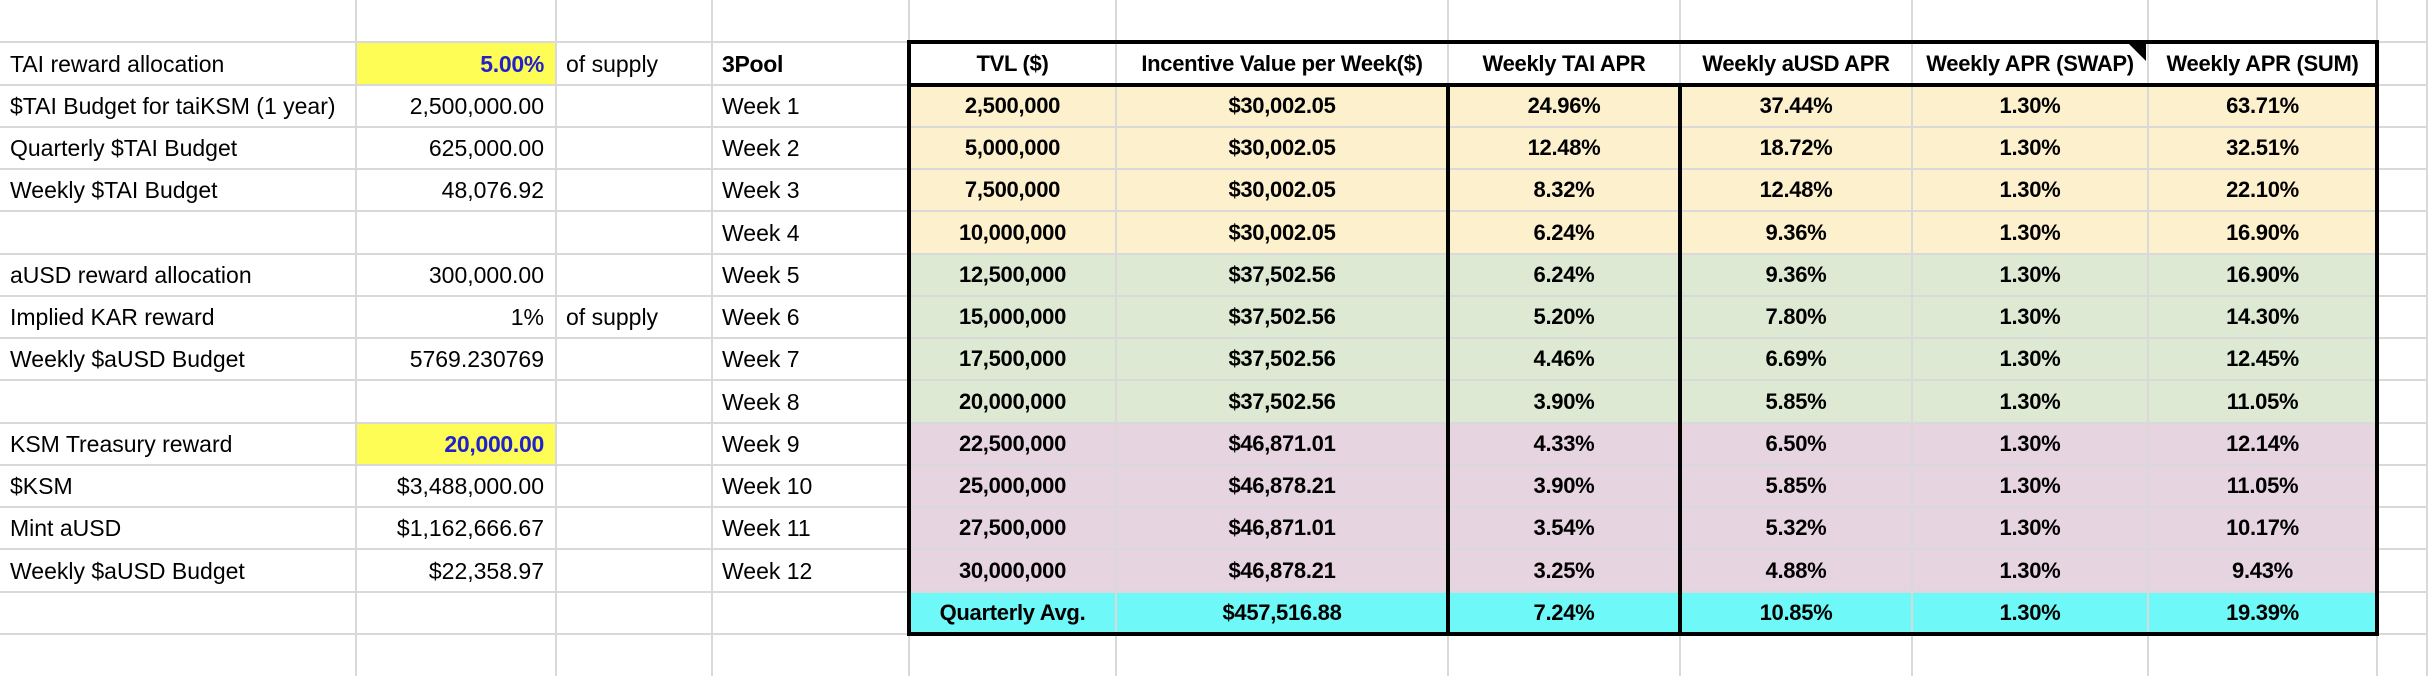  Describe the element at coordinates (761, 148) in the screenshot. I see `week-label-cell: Week 2` at that location.